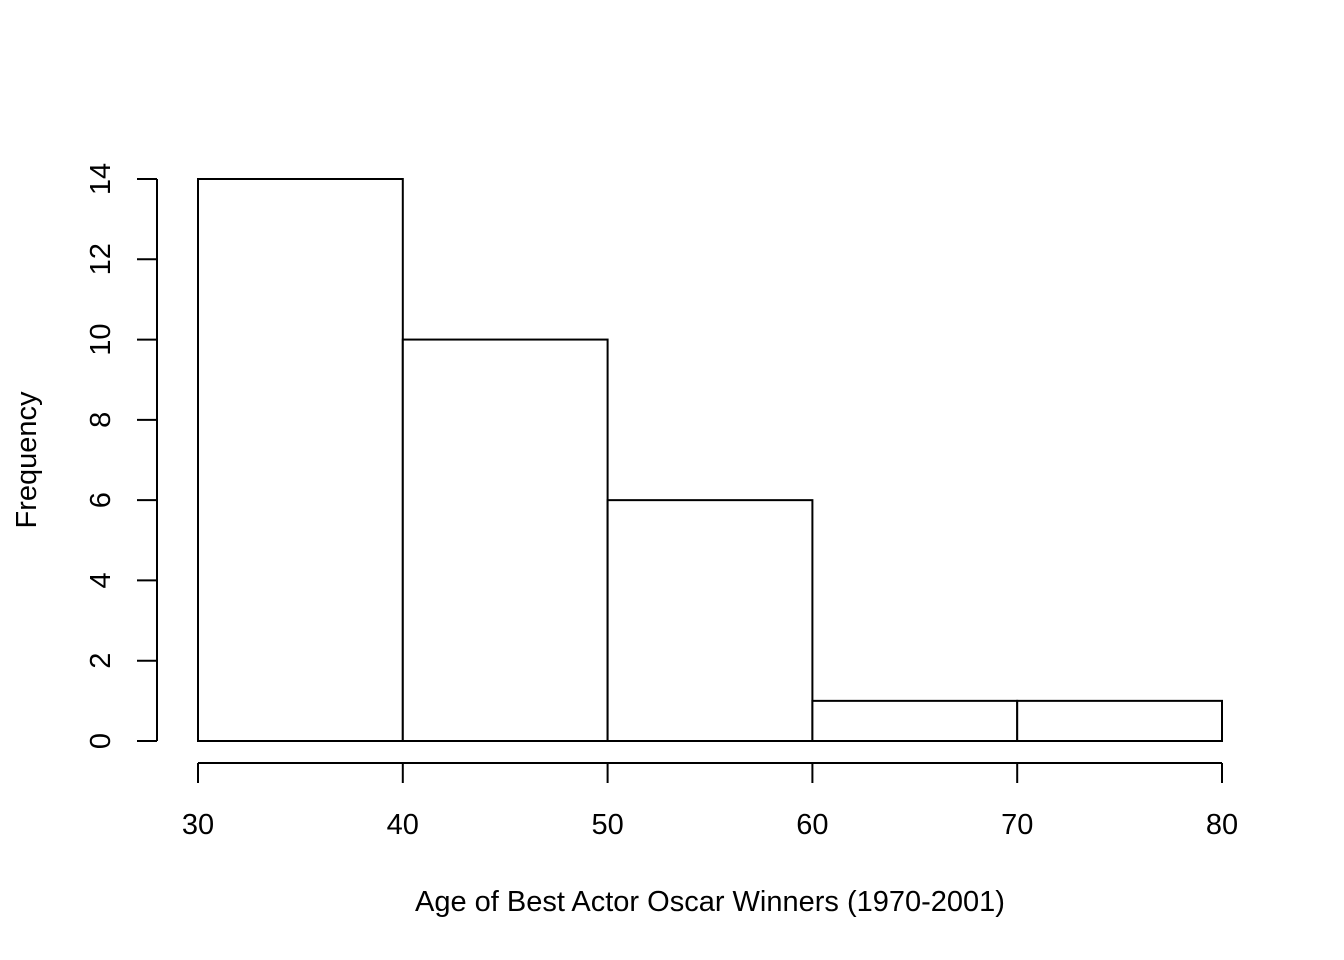 This screenshot has width=1344, height=960. What do you see at coordinates (607, 825) in the screenshot?
I see `x-tick-label: 50` at bounding box center [607, 825].